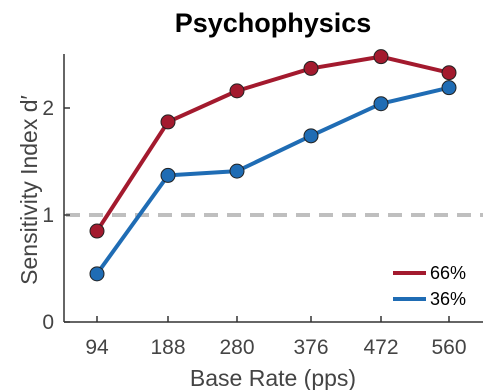 The height and width of the screenshot is (390, 485). What do you see at coordinates (97, 347) in the screenshot?
I see `x-tick-label: 94` at bounding box center [97, 347].